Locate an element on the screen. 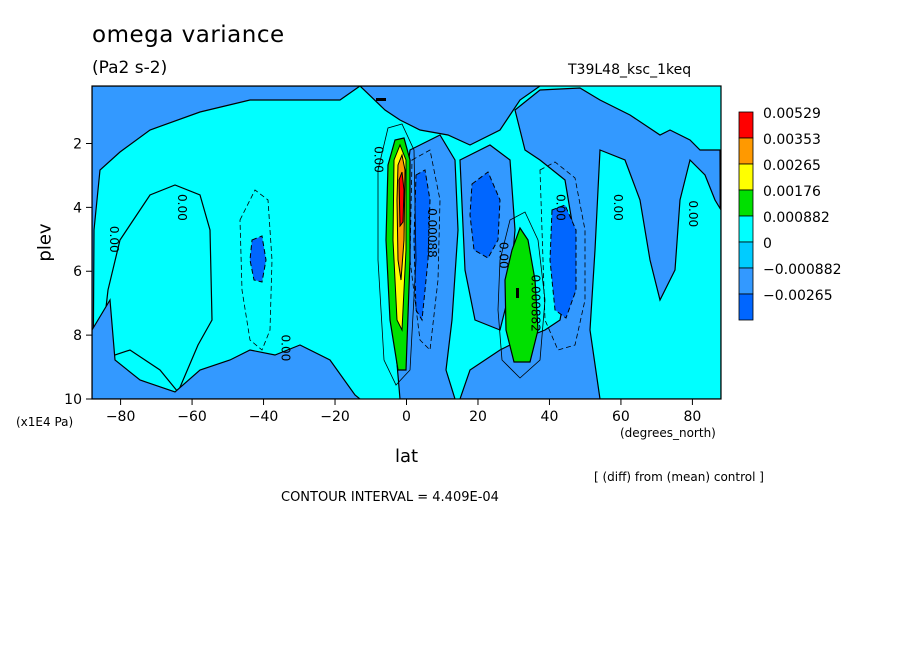 The width and height of the screenshot is (904, 654). contour-label: 0.000882 is located at coordinates (536, 303).